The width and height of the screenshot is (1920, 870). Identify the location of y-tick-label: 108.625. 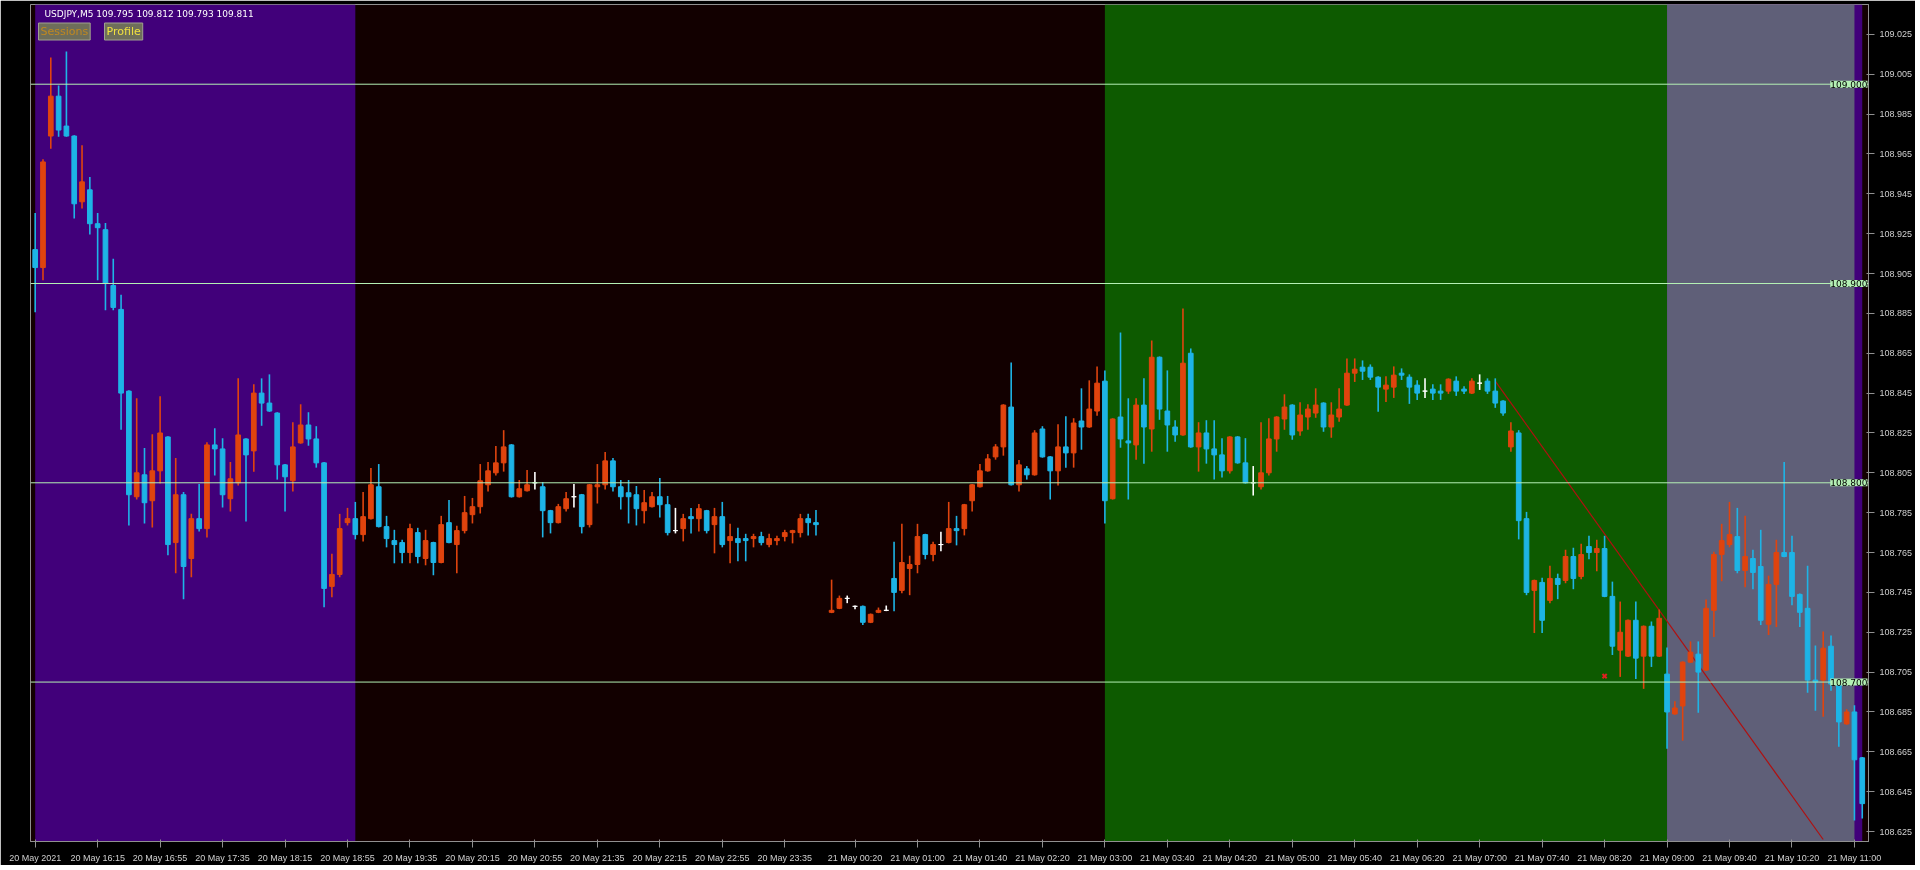
(1896, 831).